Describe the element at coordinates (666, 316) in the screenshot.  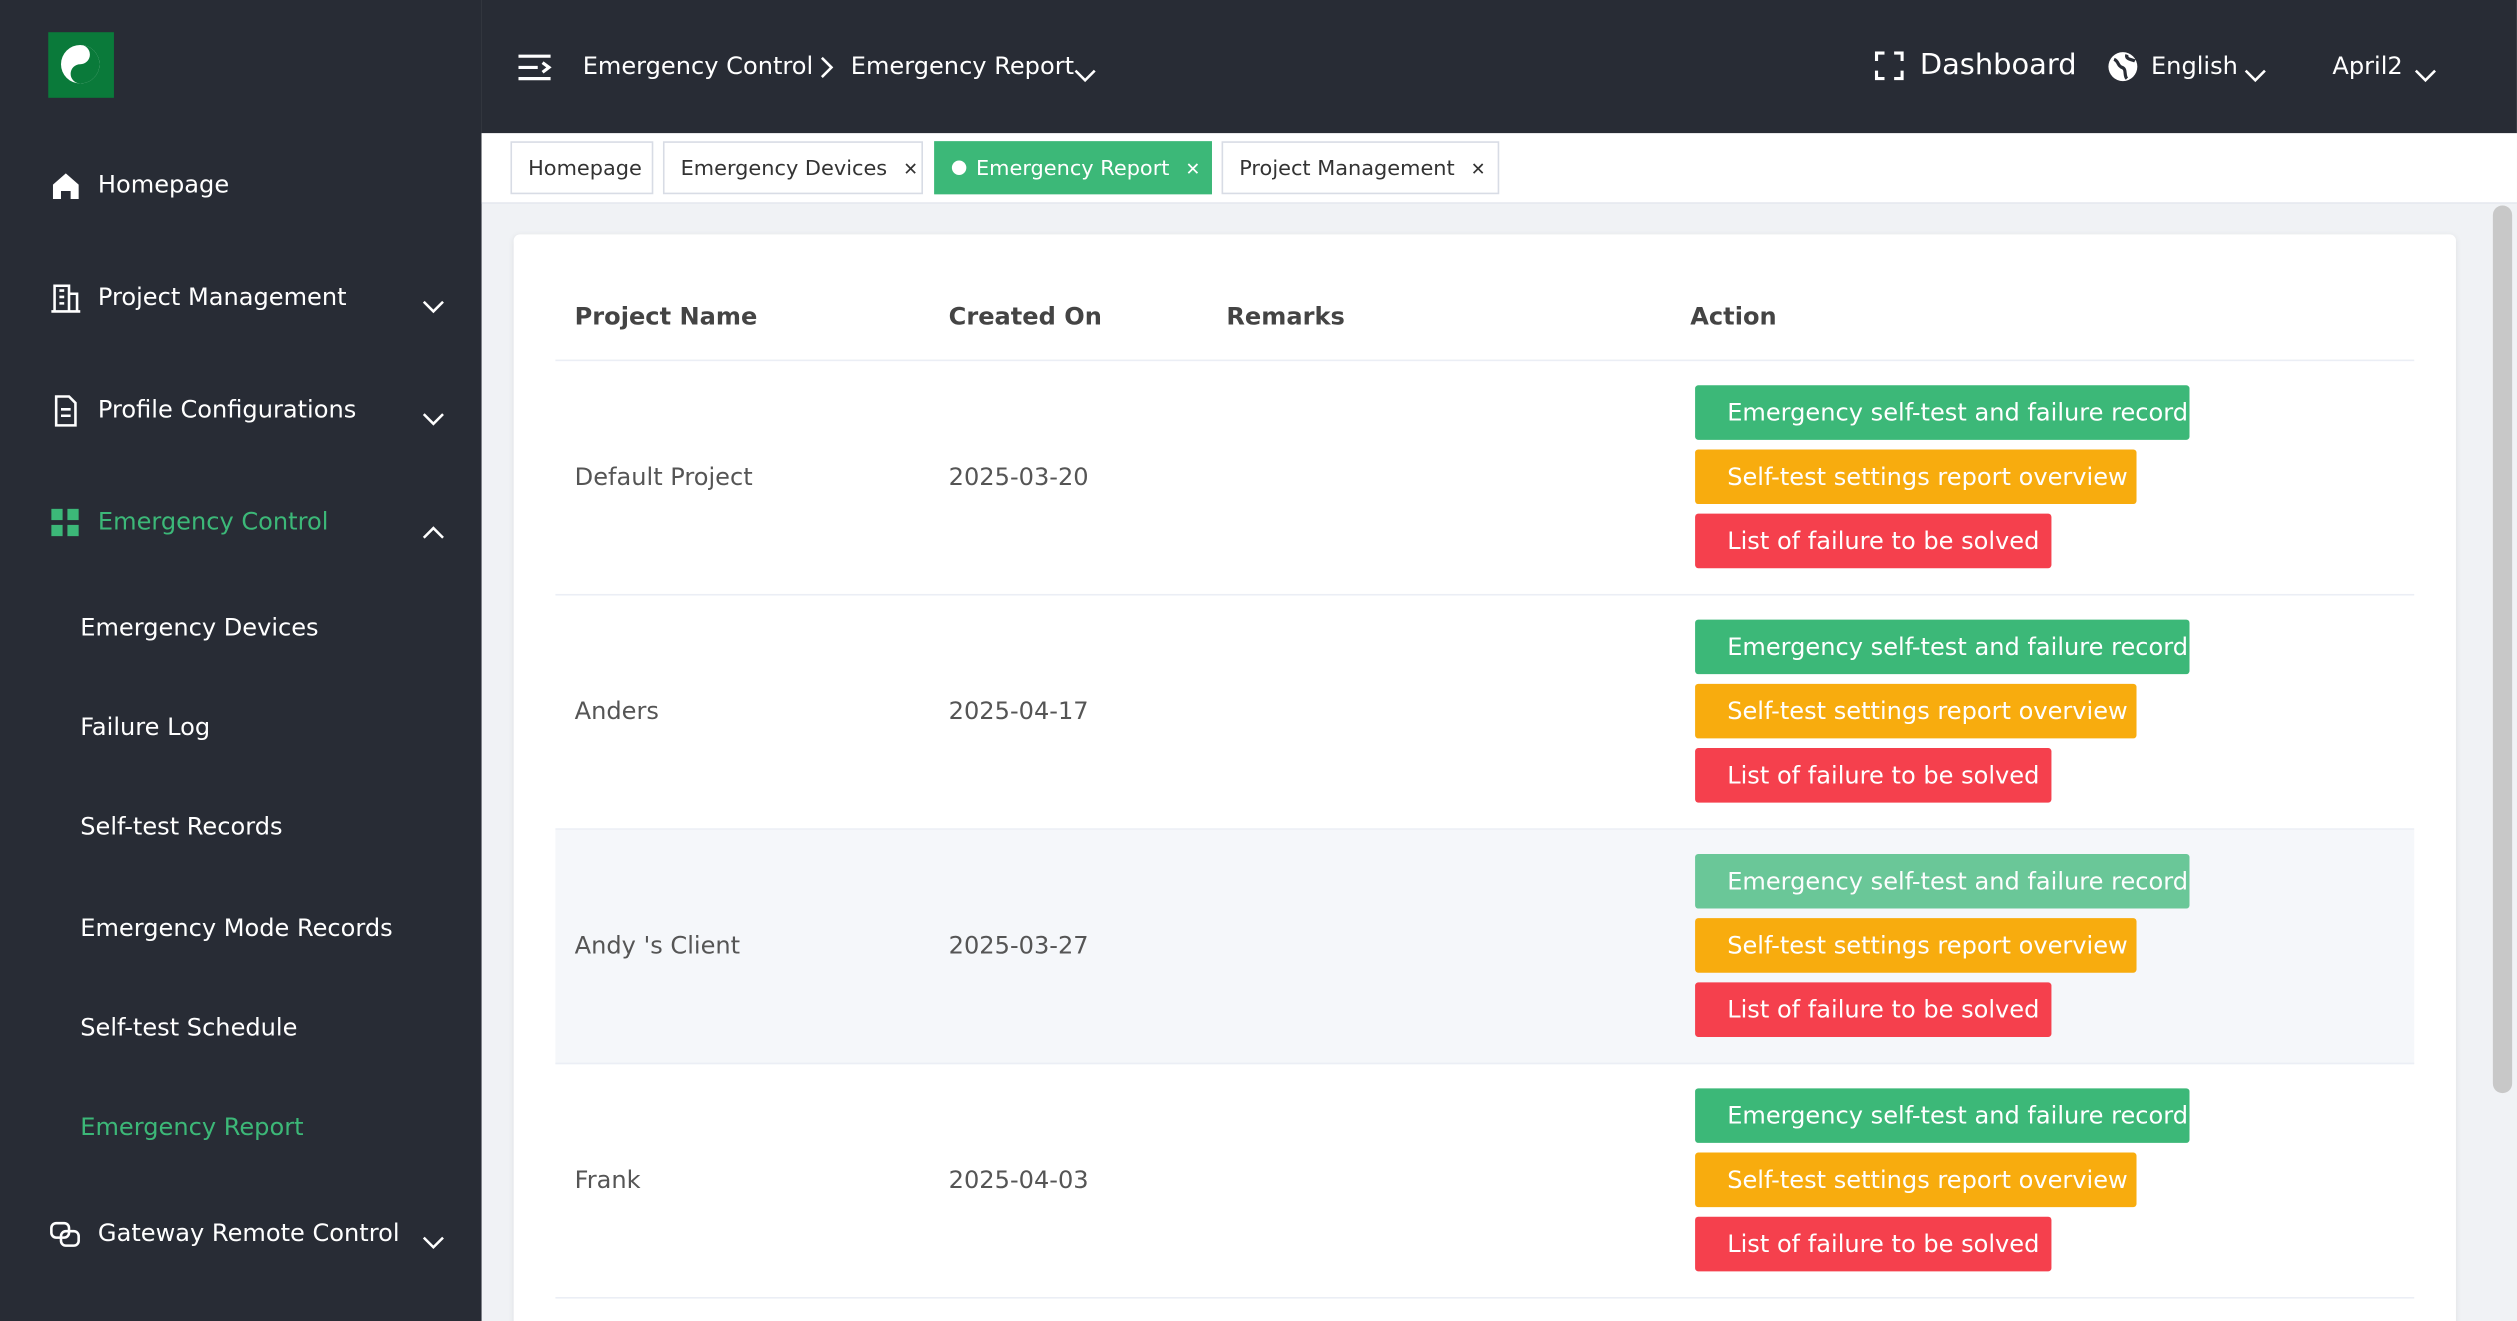
I see `column-header-text: Project Name` at that location.